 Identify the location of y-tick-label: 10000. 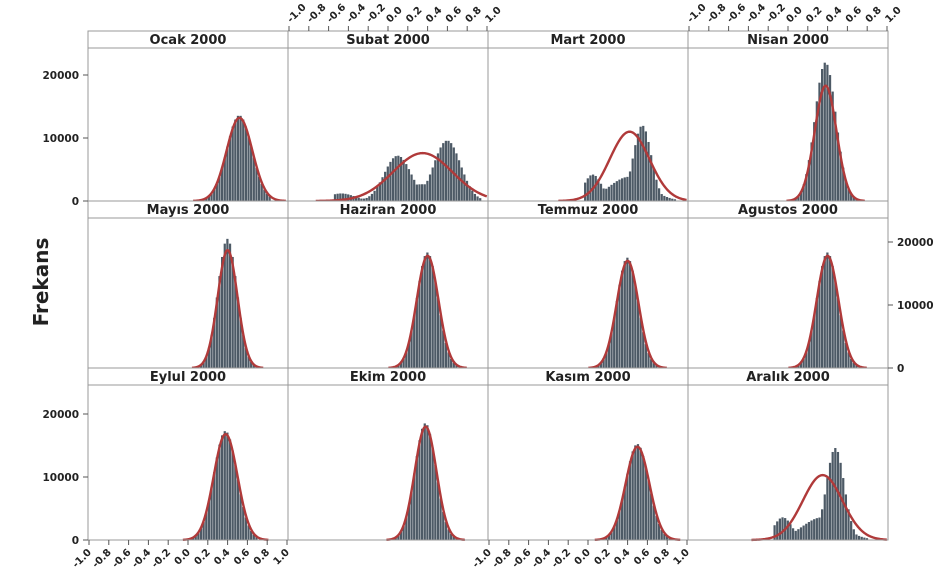
(60, 478).